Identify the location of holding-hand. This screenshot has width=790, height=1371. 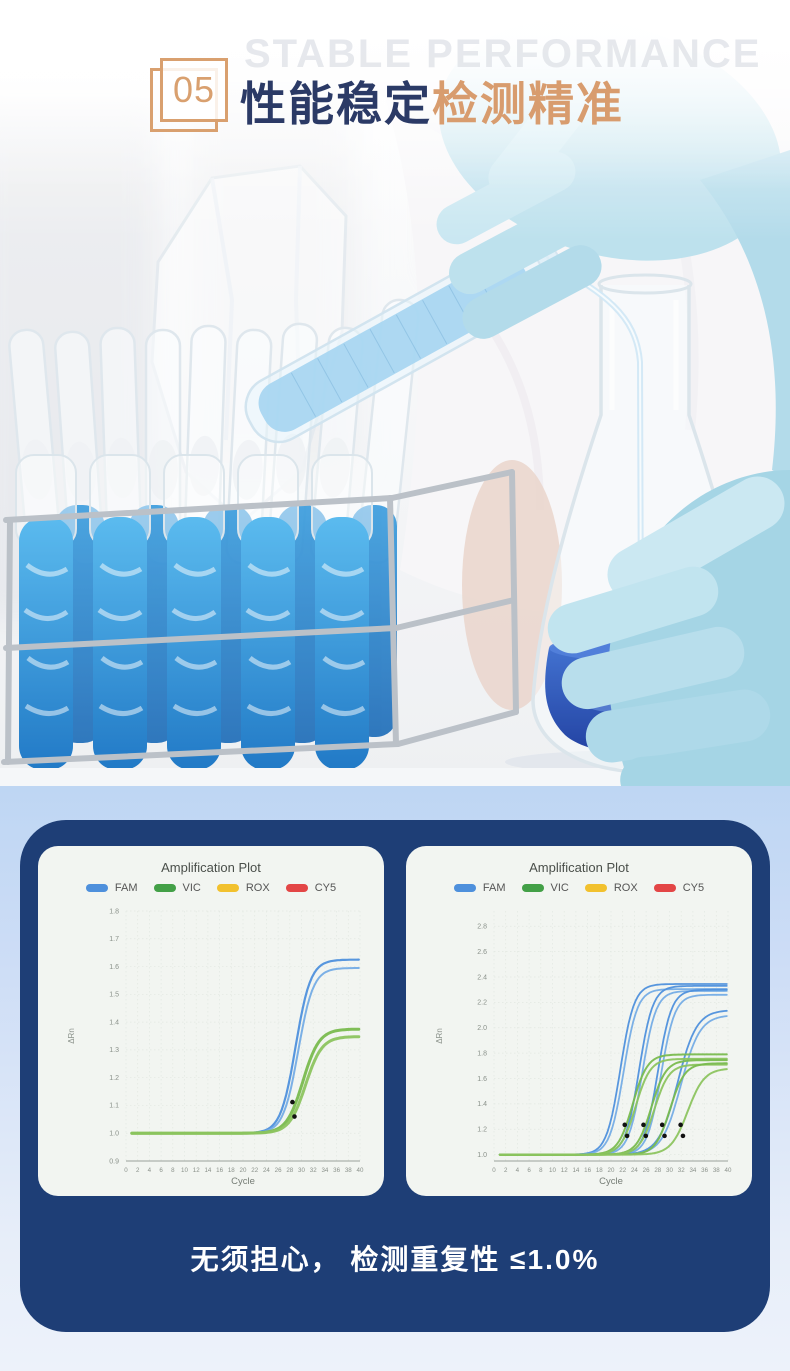
(668, 628).